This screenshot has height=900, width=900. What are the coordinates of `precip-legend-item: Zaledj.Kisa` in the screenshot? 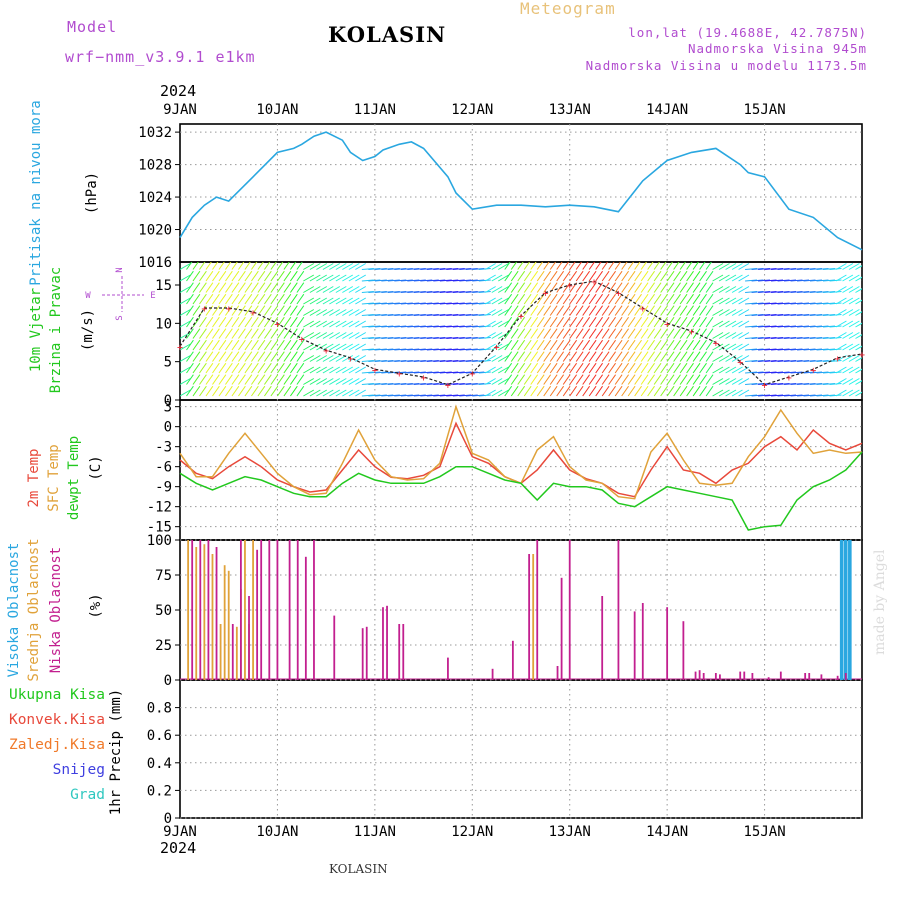 It's located at (57, 745).